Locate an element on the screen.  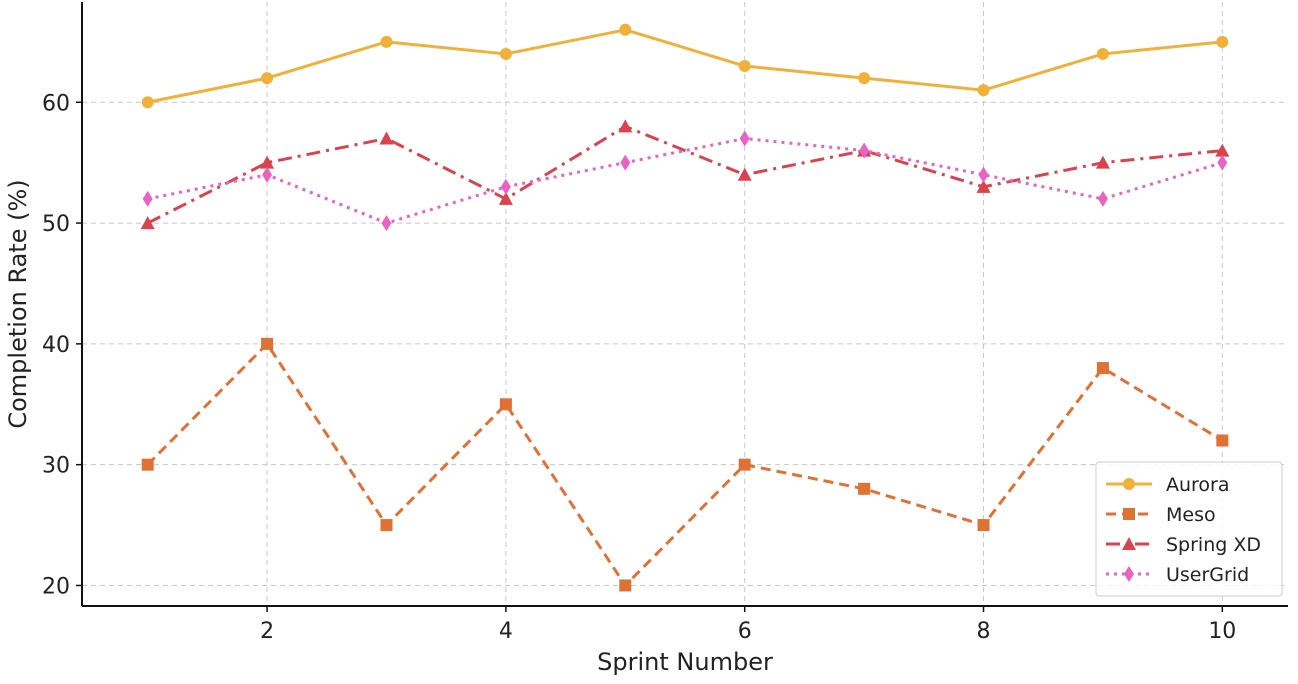
y-tick-label-60: 60 is located at coordinates (56, 103).